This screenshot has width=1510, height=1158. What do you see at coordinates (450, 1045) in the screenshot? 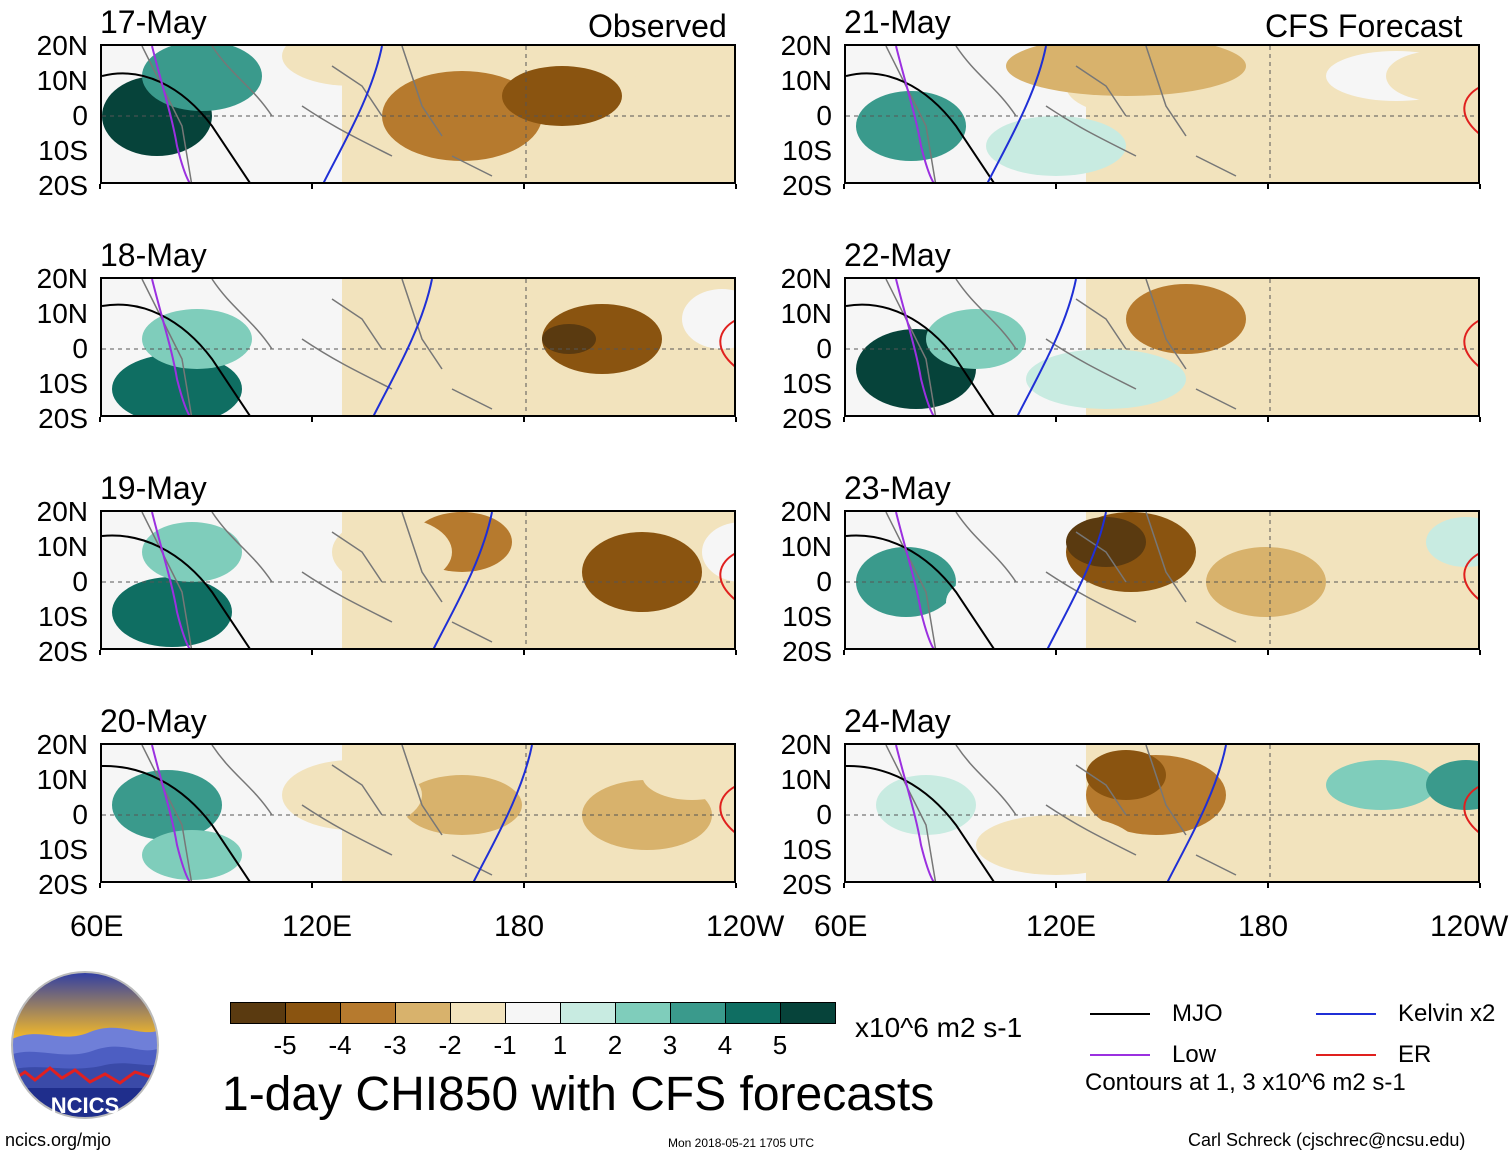
I see `colorbar-label: -2` at bounding box center [450, 1045].